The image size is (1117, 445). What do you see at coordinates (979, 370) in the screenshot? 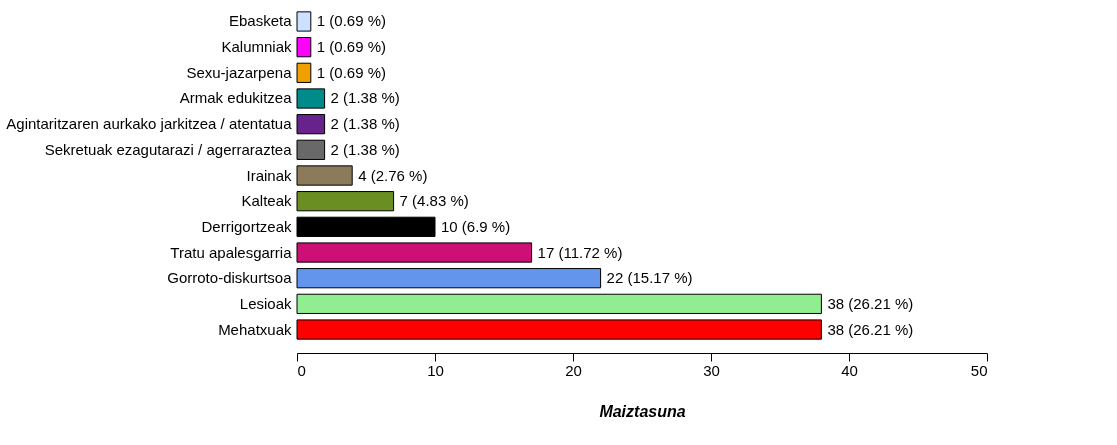
I see `x-tick-label: 50` at bounding box center [979, 370].